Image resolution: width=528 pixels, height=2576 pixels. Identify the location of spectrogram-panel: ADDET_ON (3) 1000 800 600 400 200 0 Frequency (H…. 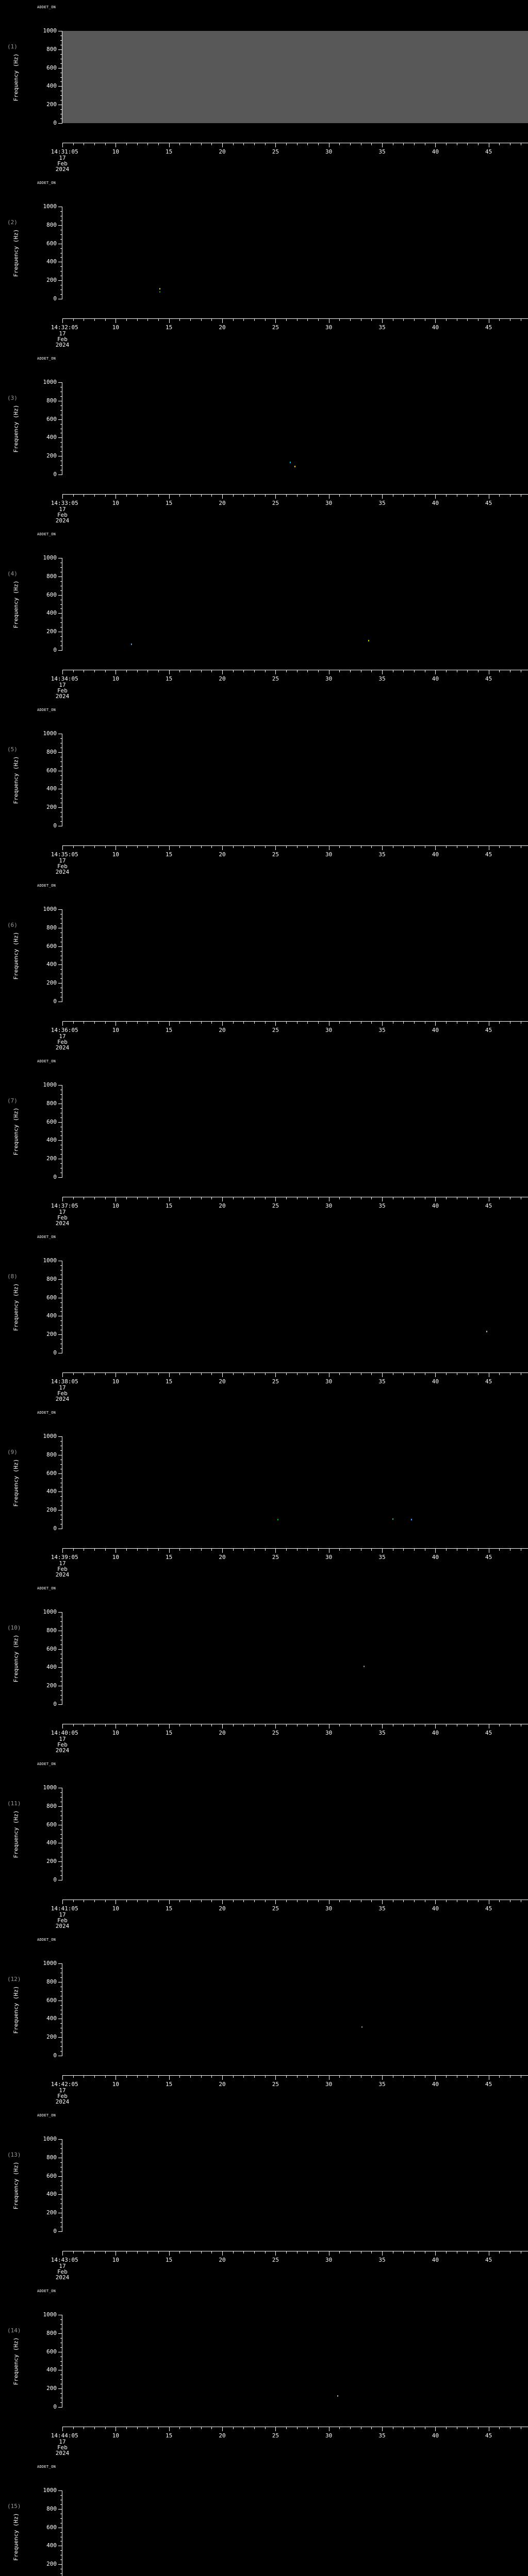
(264, 439).